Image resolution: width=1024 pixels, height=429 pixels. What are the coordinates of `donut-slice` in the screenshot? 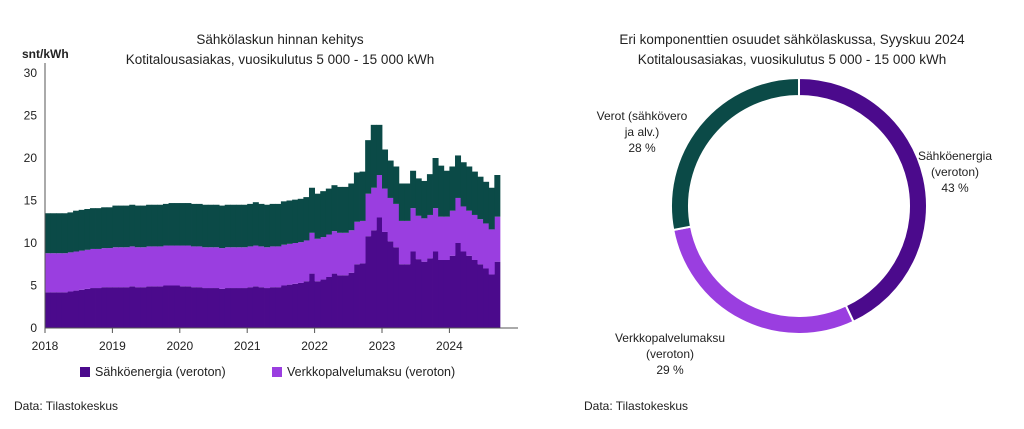 It's located at (863, 200).